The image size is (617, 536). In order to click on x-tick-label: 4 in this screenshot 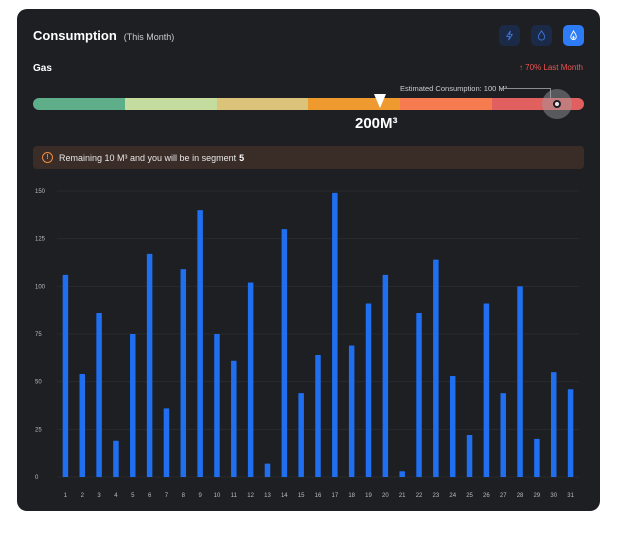, I will do `click(116, 496)`.